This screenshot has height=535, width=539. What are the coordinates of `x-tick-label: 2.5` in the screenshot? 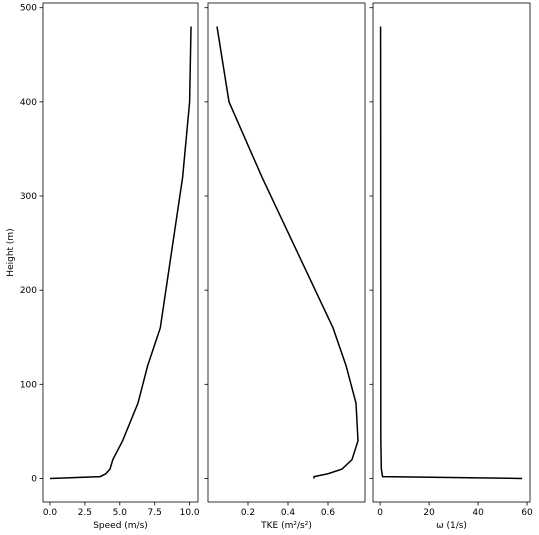 It's located at (85, 513).